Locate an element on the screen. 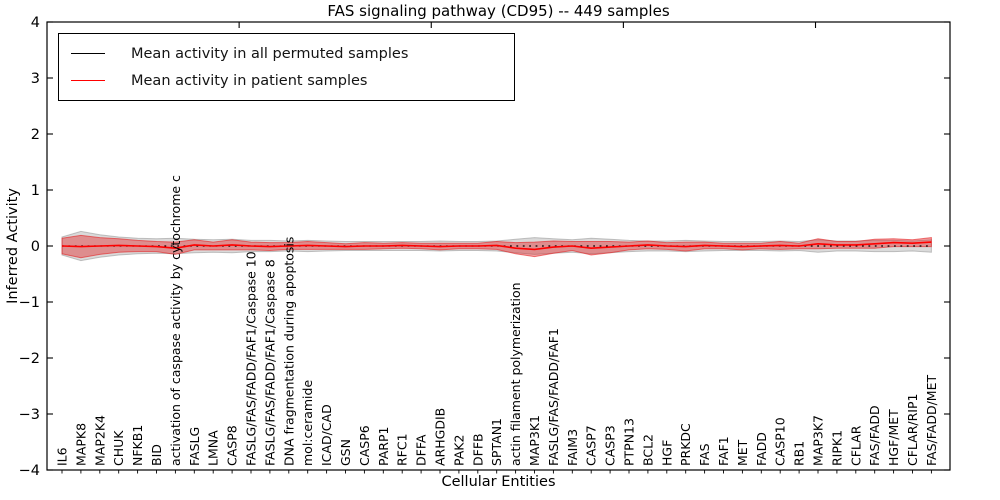 The image size is (1000, 500). x-category-label: CFLAR/RIP1 is located at coordinates (912, 430).